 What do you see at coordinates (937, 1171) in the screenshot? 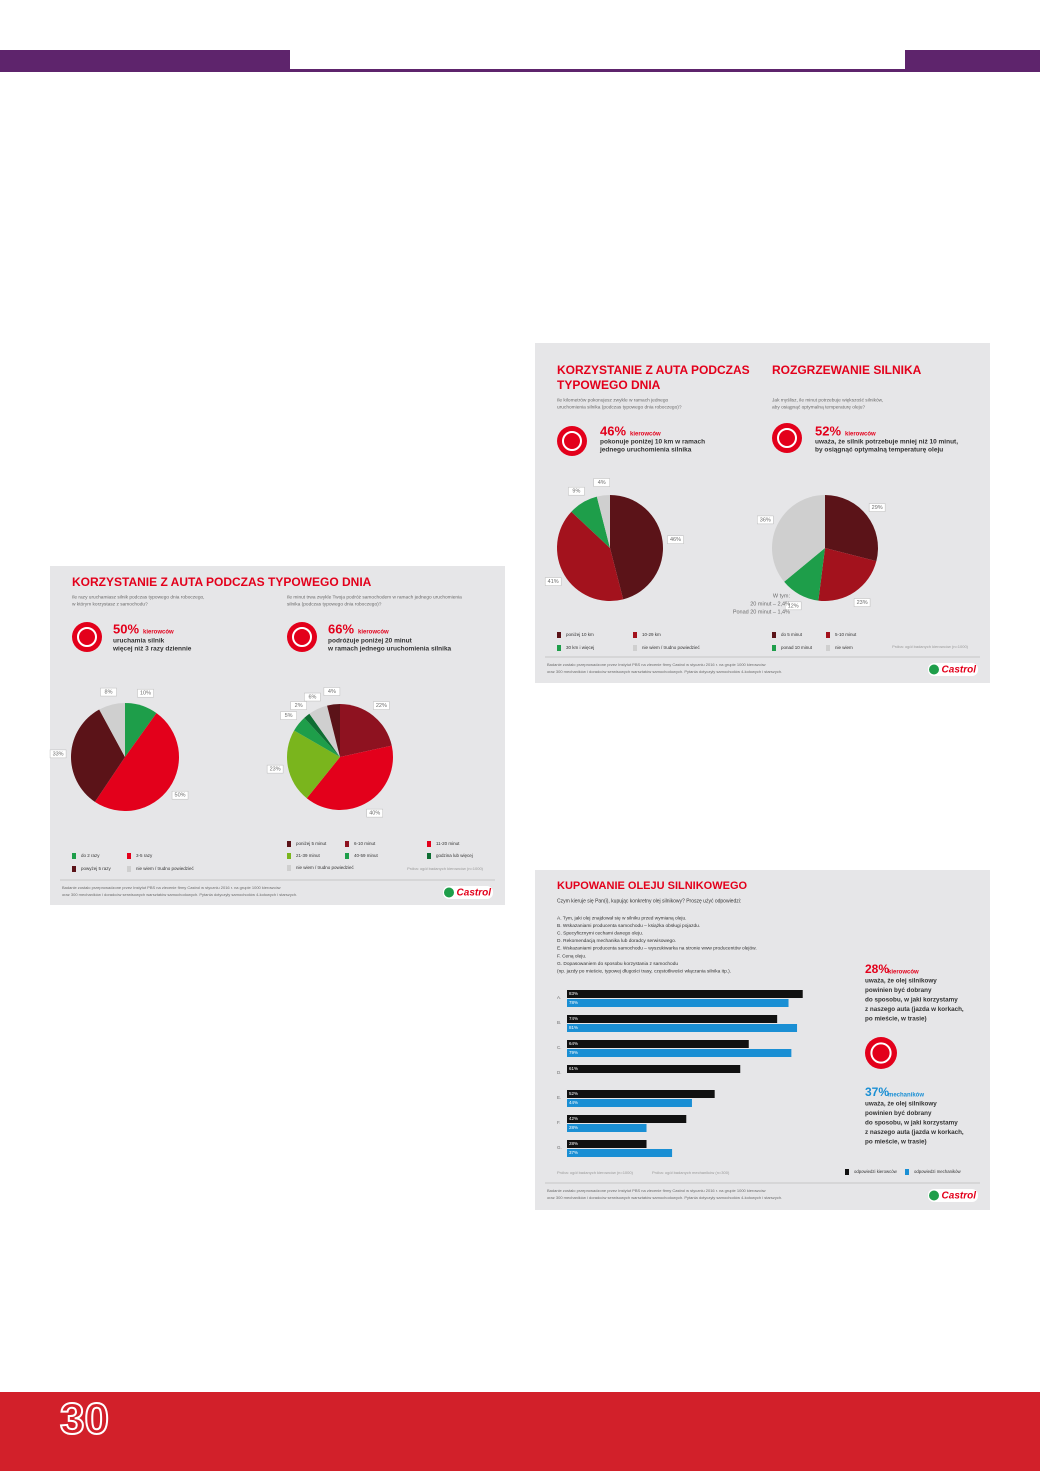
I see `legend-label: odpowiedzi mechaników` at bounding box center [937, 1171].